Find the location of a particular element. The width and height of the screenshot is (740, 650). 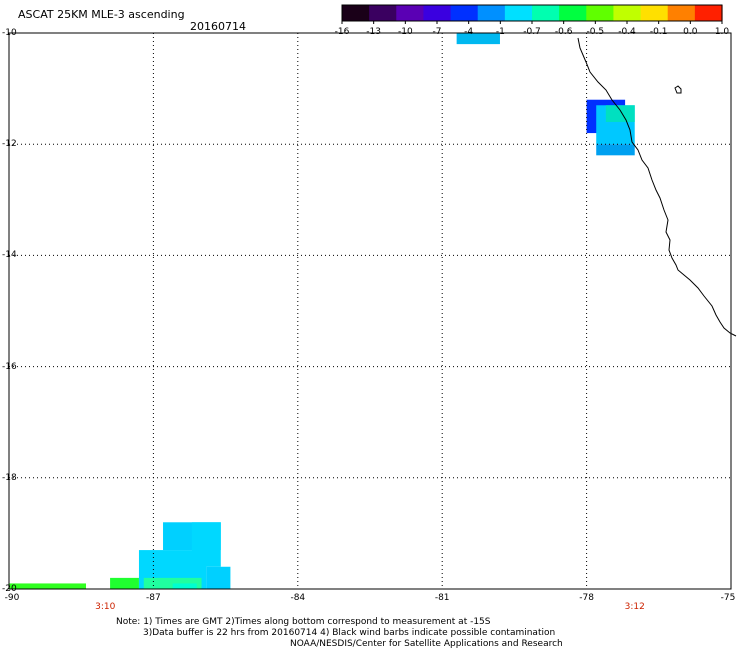

y-tick-label: -18 is located at coordinates (9, 477).